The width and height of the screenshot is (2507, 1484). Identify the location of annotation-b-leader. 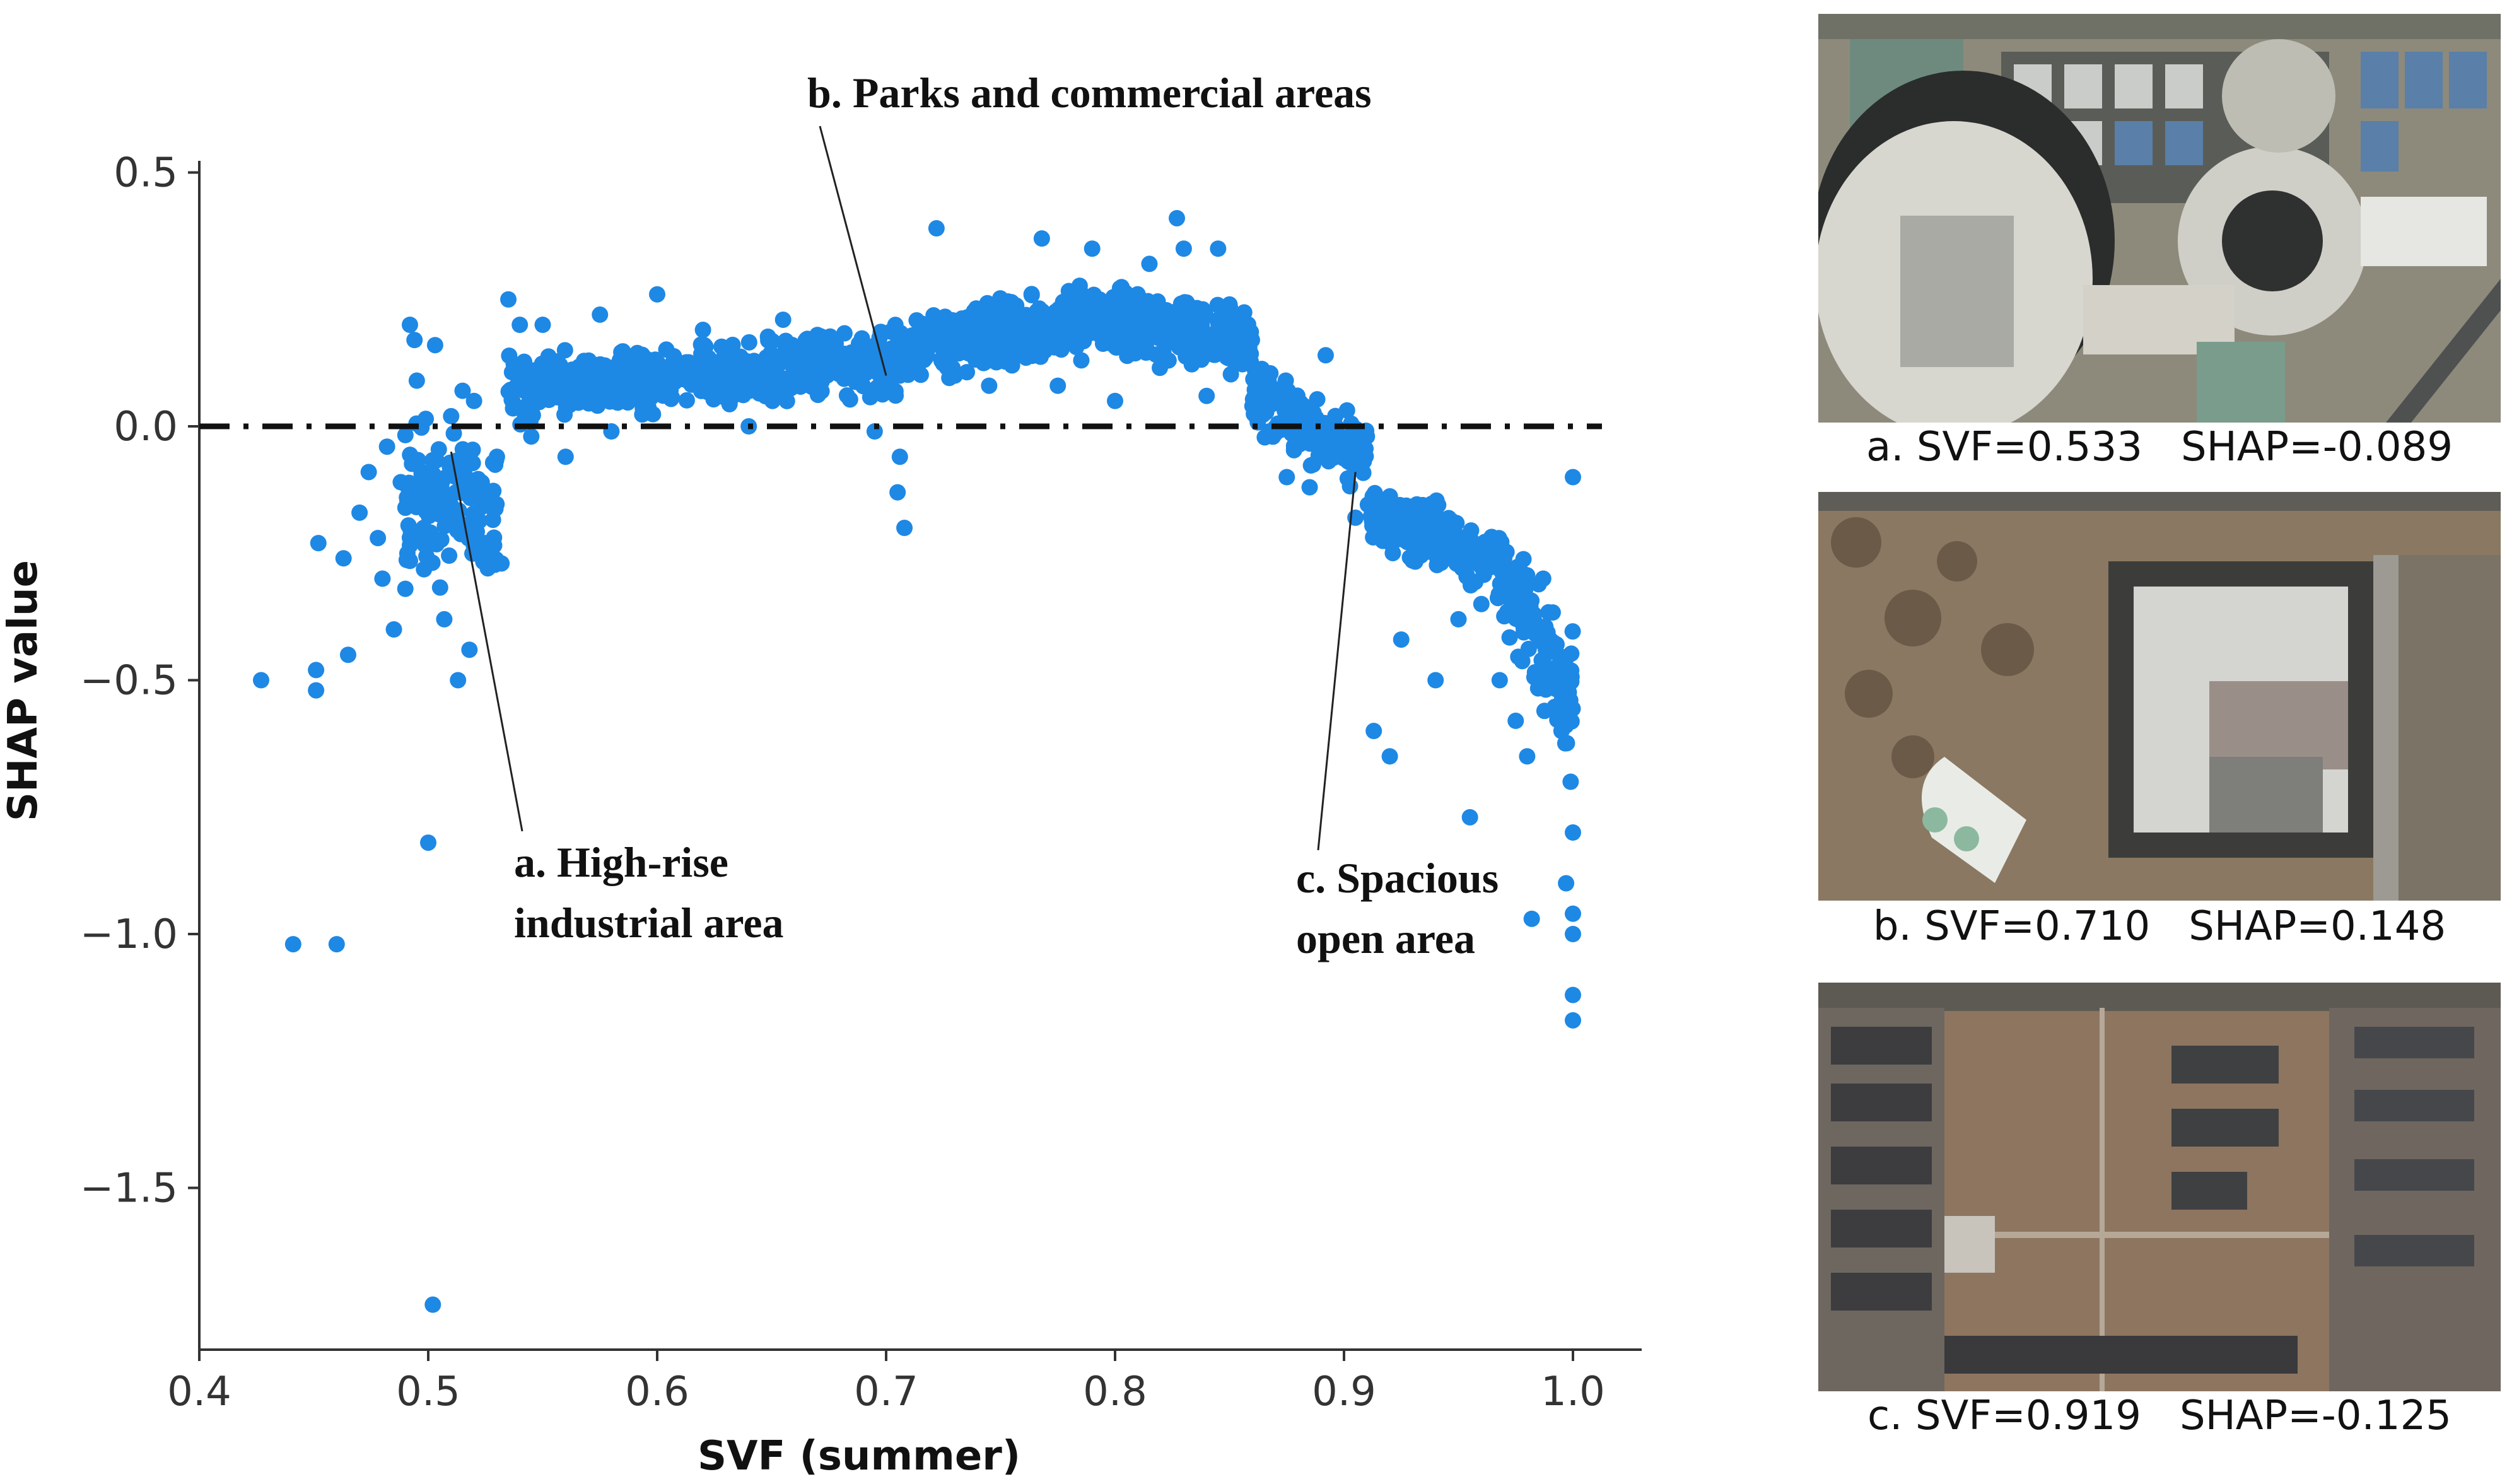
(853, 251).